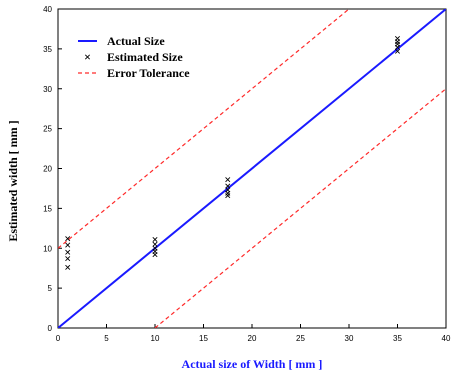 The height and width of the screenshot is (374, 454). What do you see at coordinates (58, 338) in the screenshot?
I see `x-tick-label: 0` at bounding box center [58, 338].